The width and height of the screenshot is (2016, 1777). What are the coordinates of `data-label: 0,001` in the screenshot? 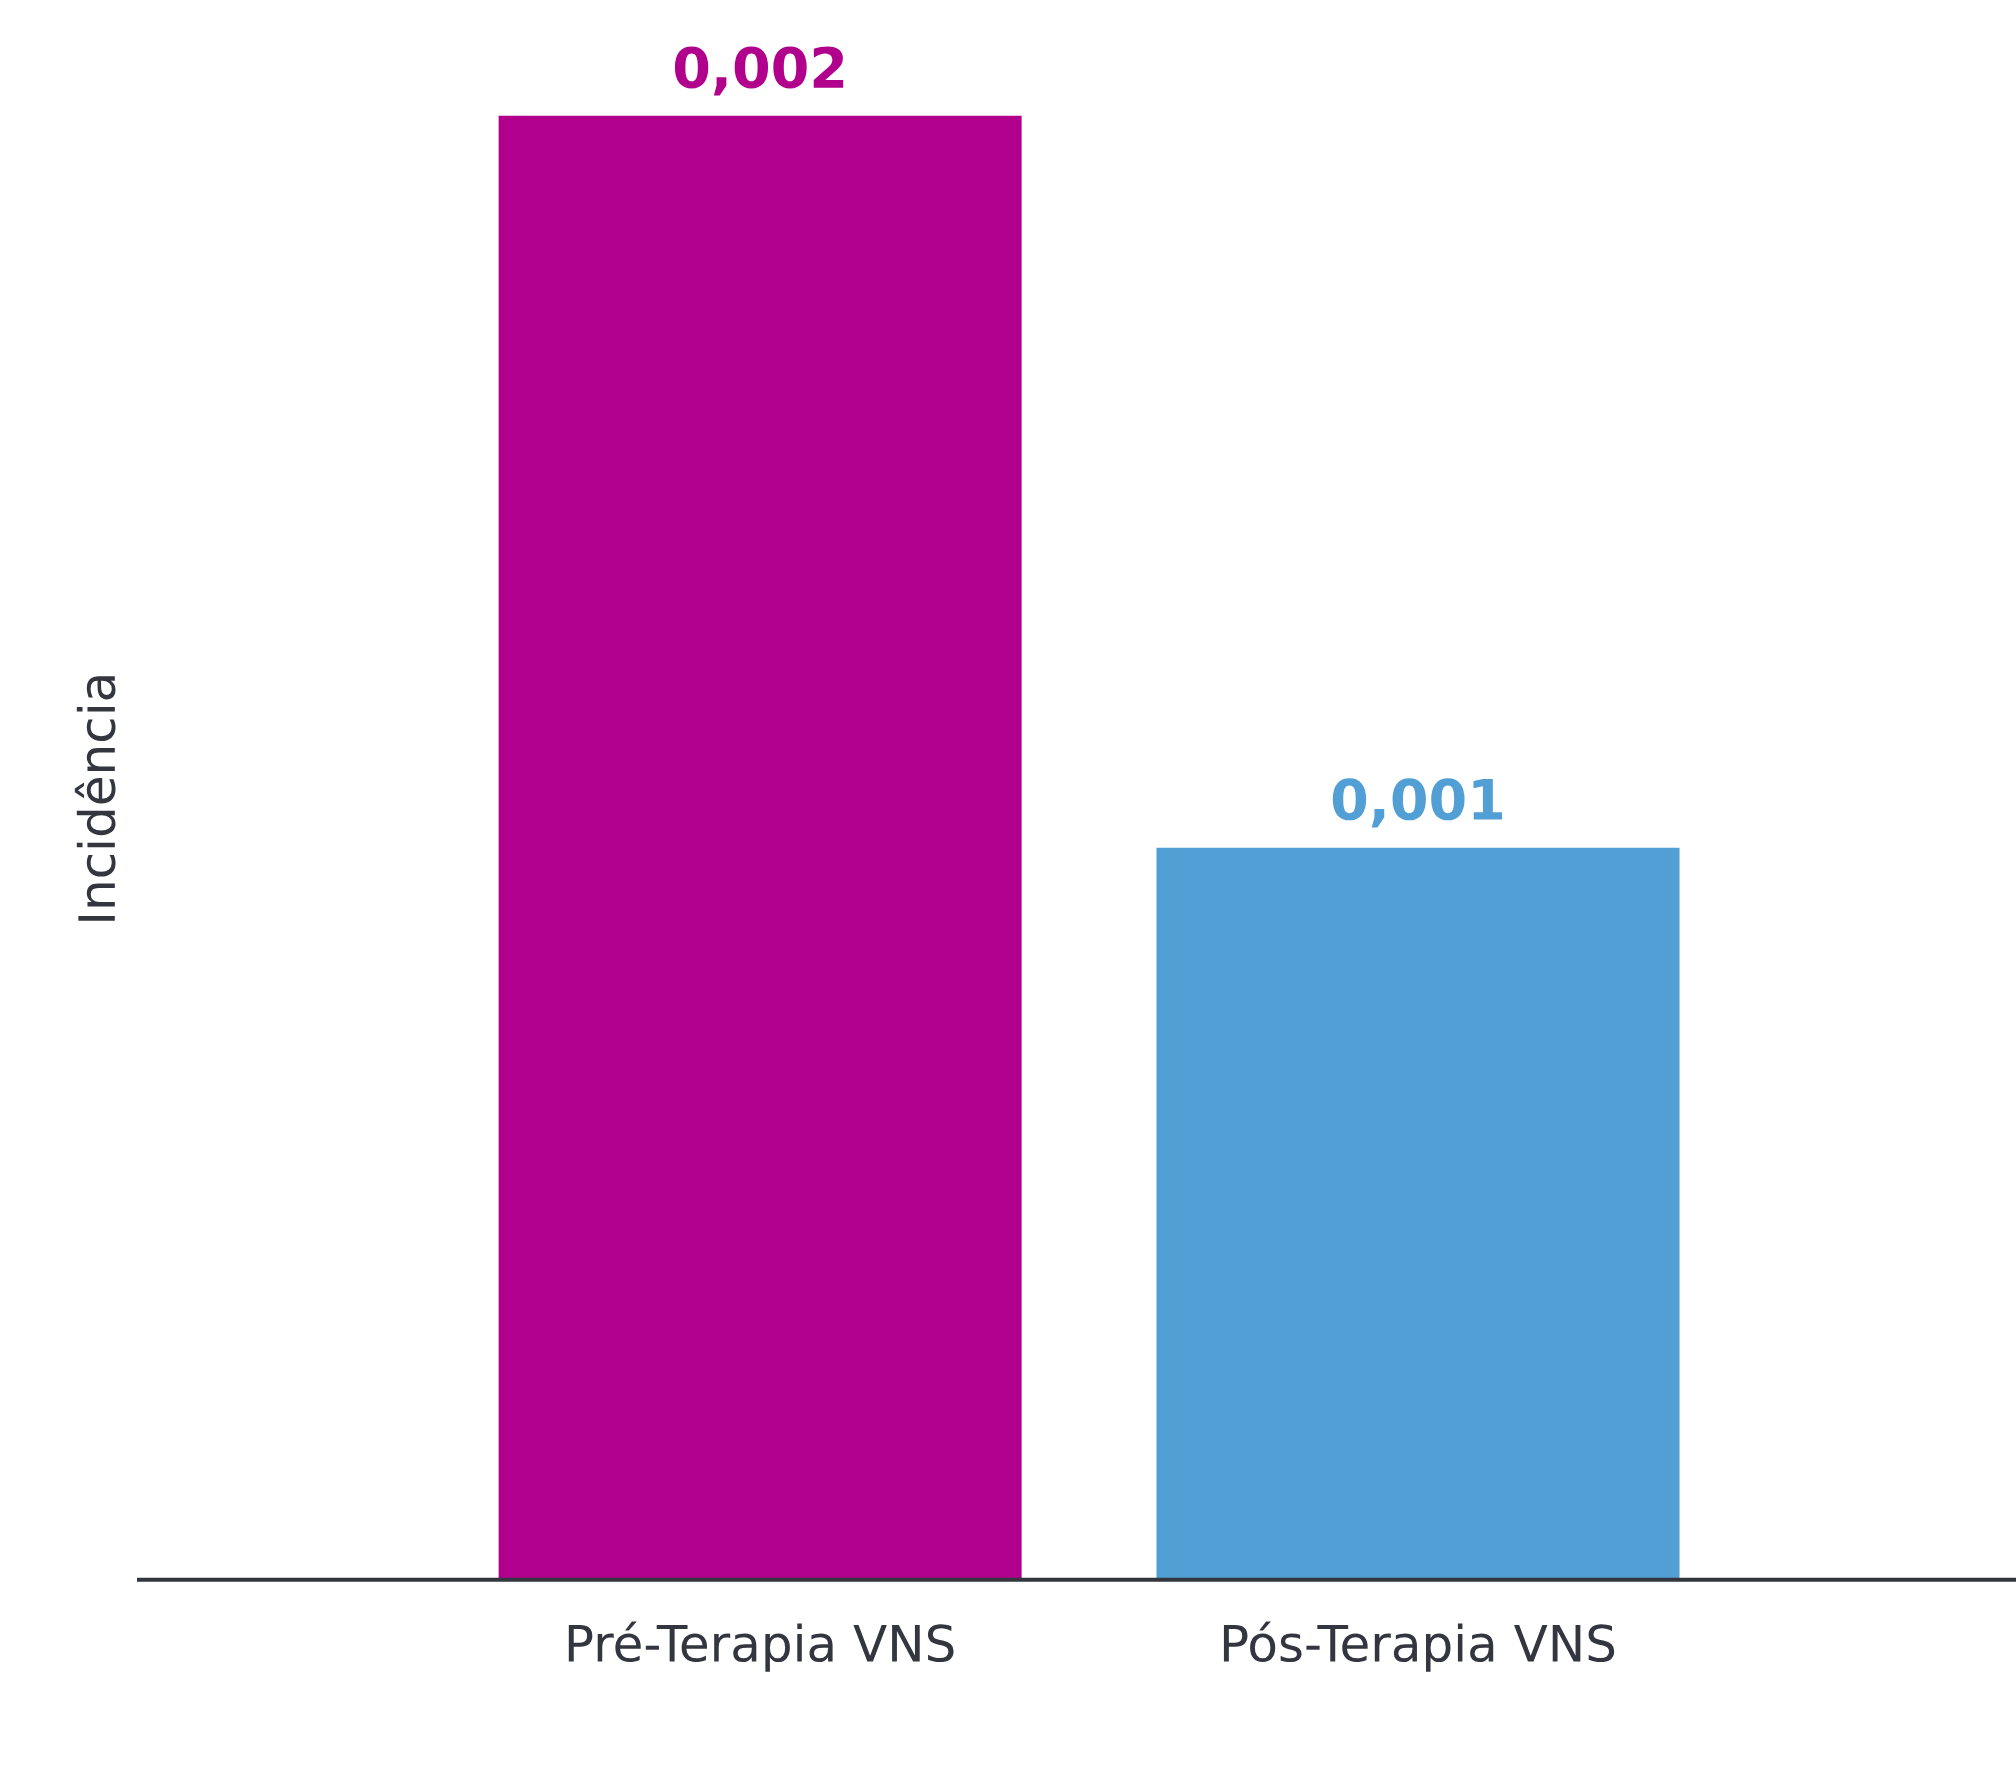 It's located at (1417, 803).